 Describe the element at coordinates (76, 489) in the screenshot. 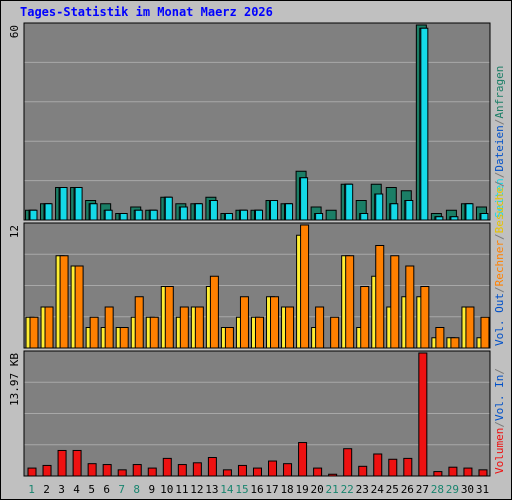

I see `x-tick-label-day-4: 4` at that location.